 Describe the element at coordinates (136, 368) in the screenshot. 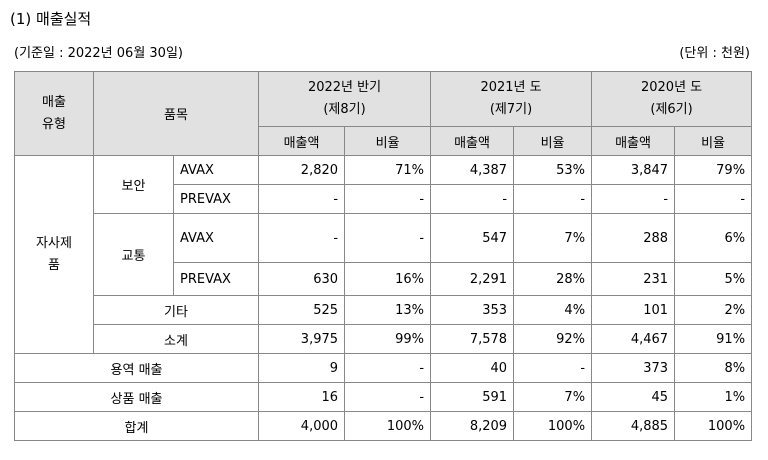

I see `row-label: 용역 매출` at that location.